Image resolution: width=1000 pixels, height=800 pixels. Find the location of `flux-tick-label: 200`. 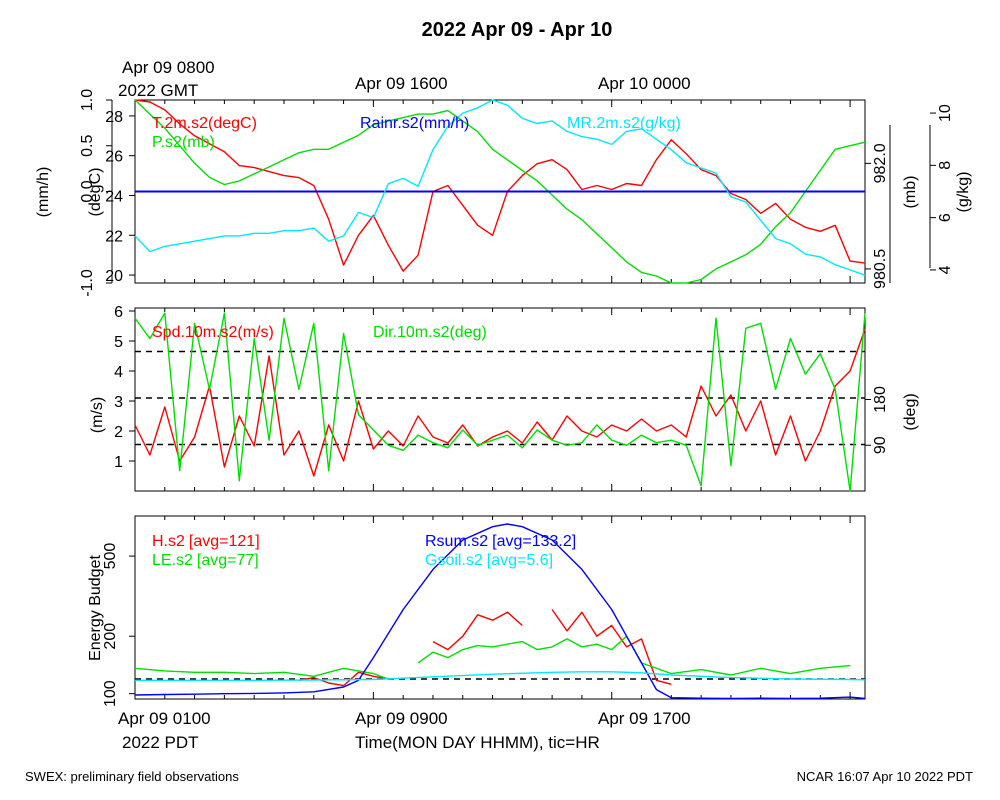

flux-tick-label: 200 is located at coordinates (110, 636).